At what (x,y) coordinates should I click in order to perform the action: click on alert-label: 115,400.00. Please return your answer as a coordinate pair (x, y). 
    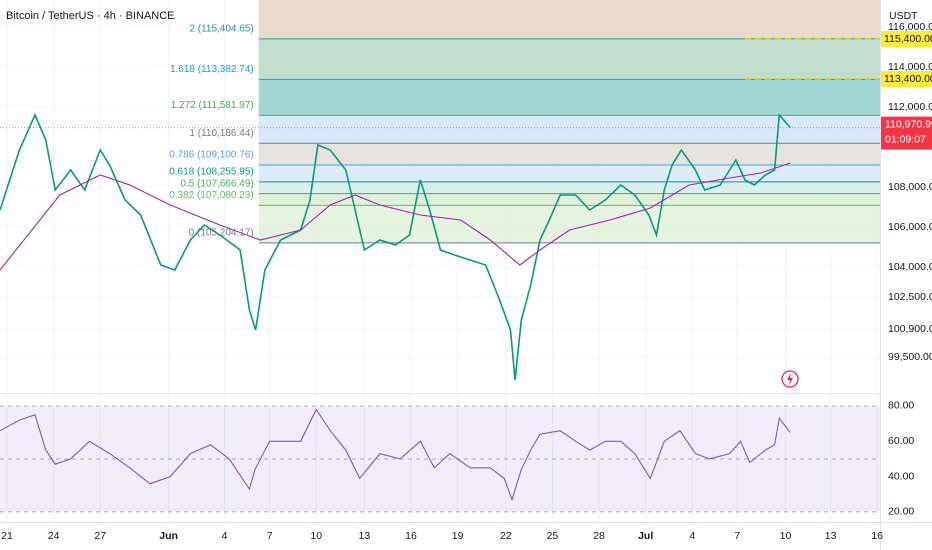
    Looking at the image, I should click on (908, 39).